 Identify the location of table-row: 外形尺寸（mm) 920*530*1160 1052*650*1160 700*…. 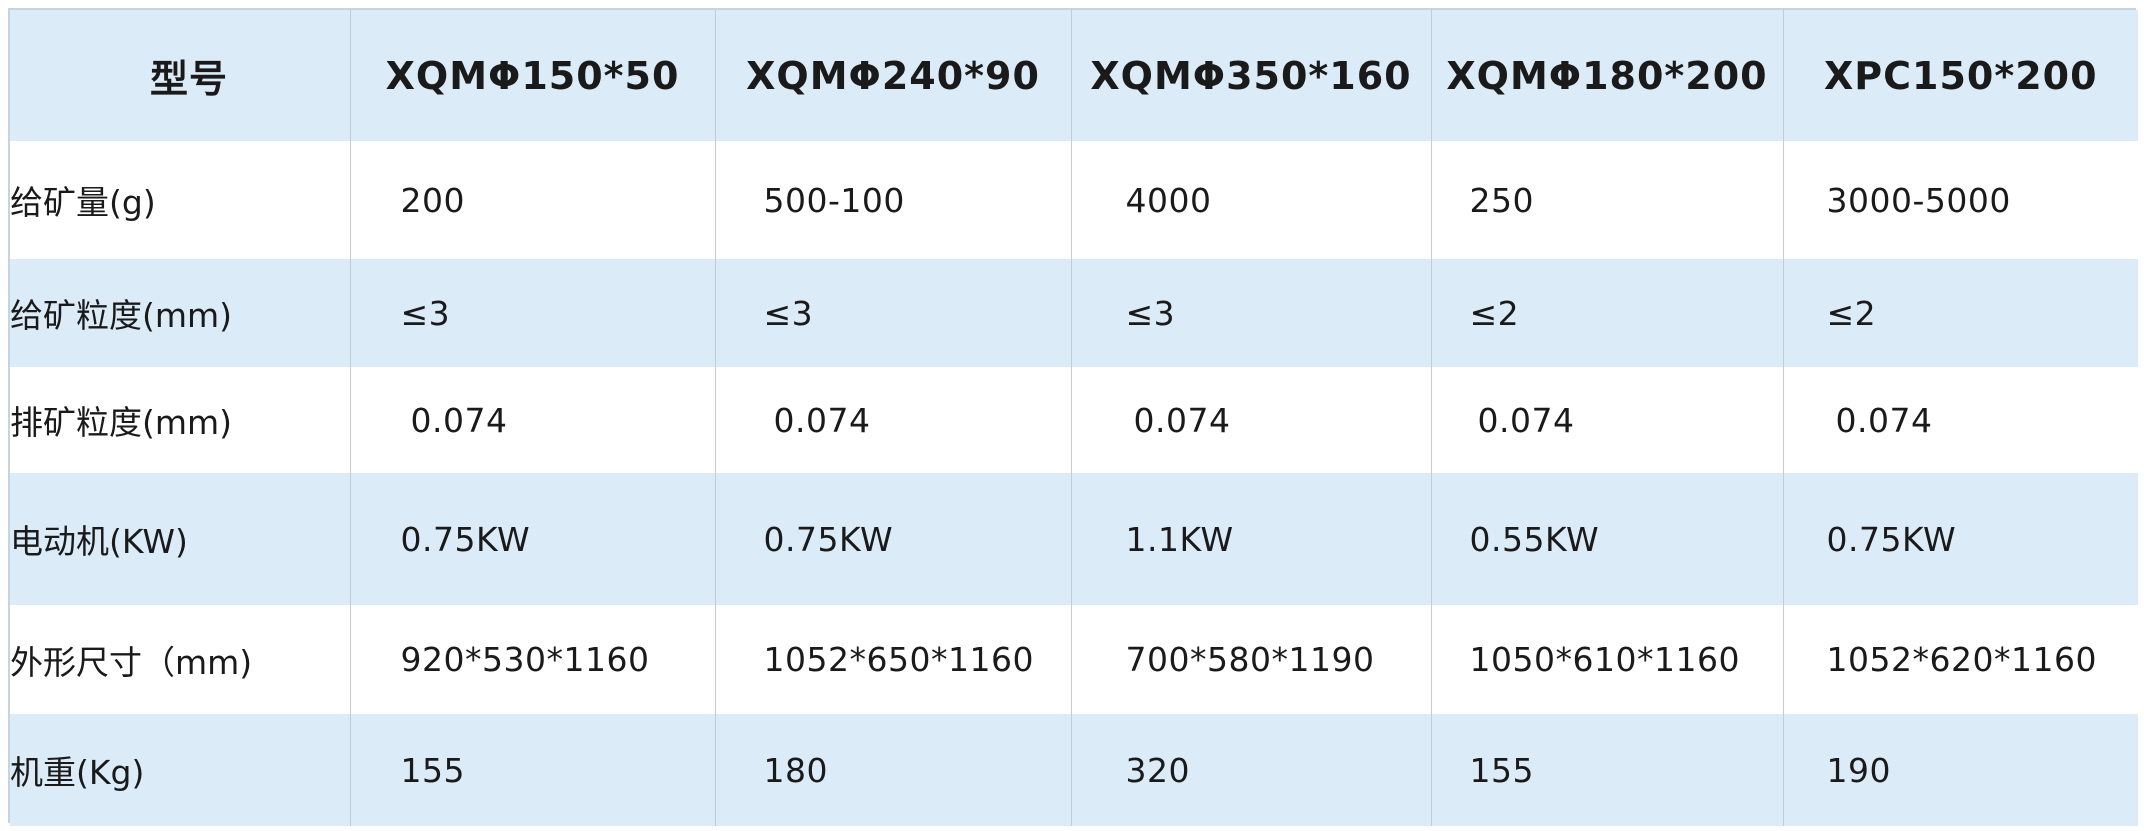
(1074, 659).